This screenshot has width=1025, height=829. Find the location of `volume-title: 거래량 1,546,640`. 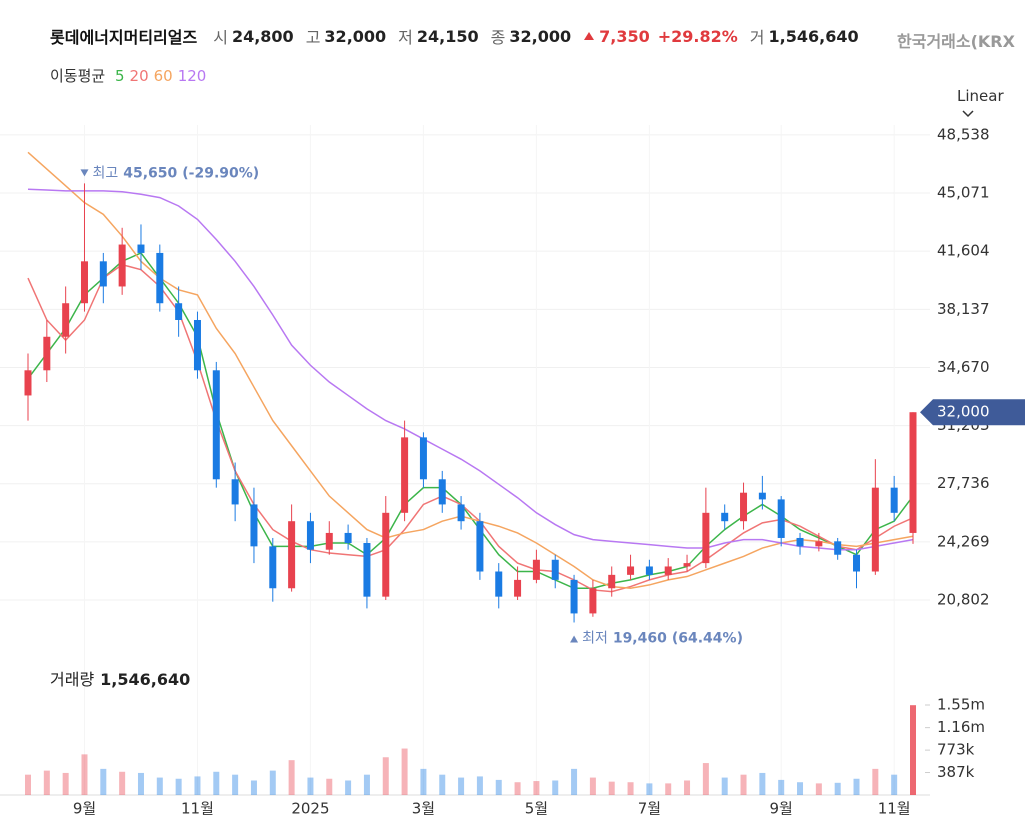

volume-title: 거래량 1,546,640 is located at coordinates (120, 679).